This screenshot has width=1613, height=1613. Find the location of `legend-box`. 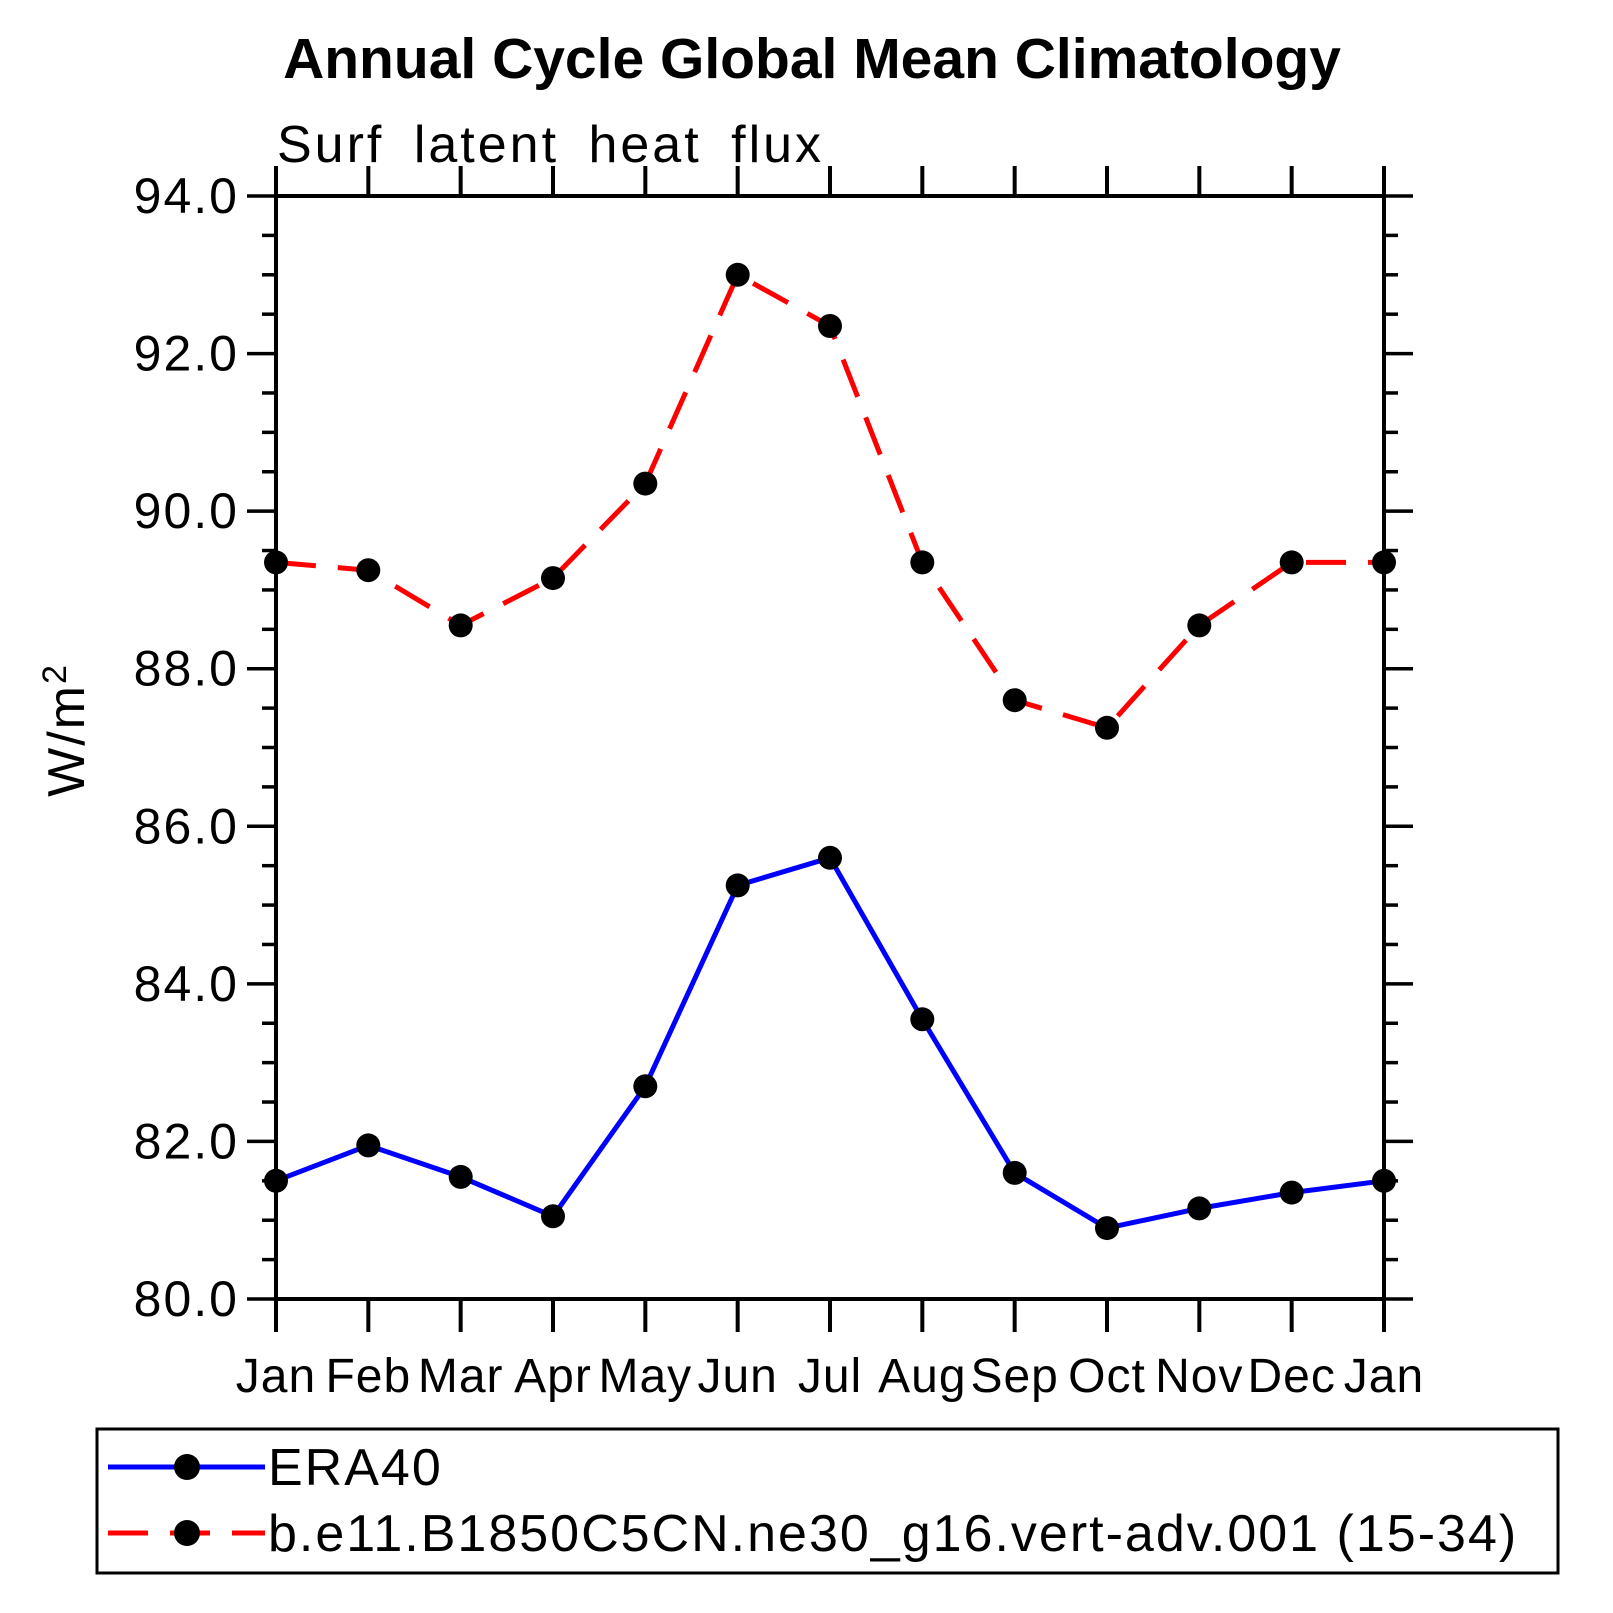

legend-box is located at coordinates (827, 1501).